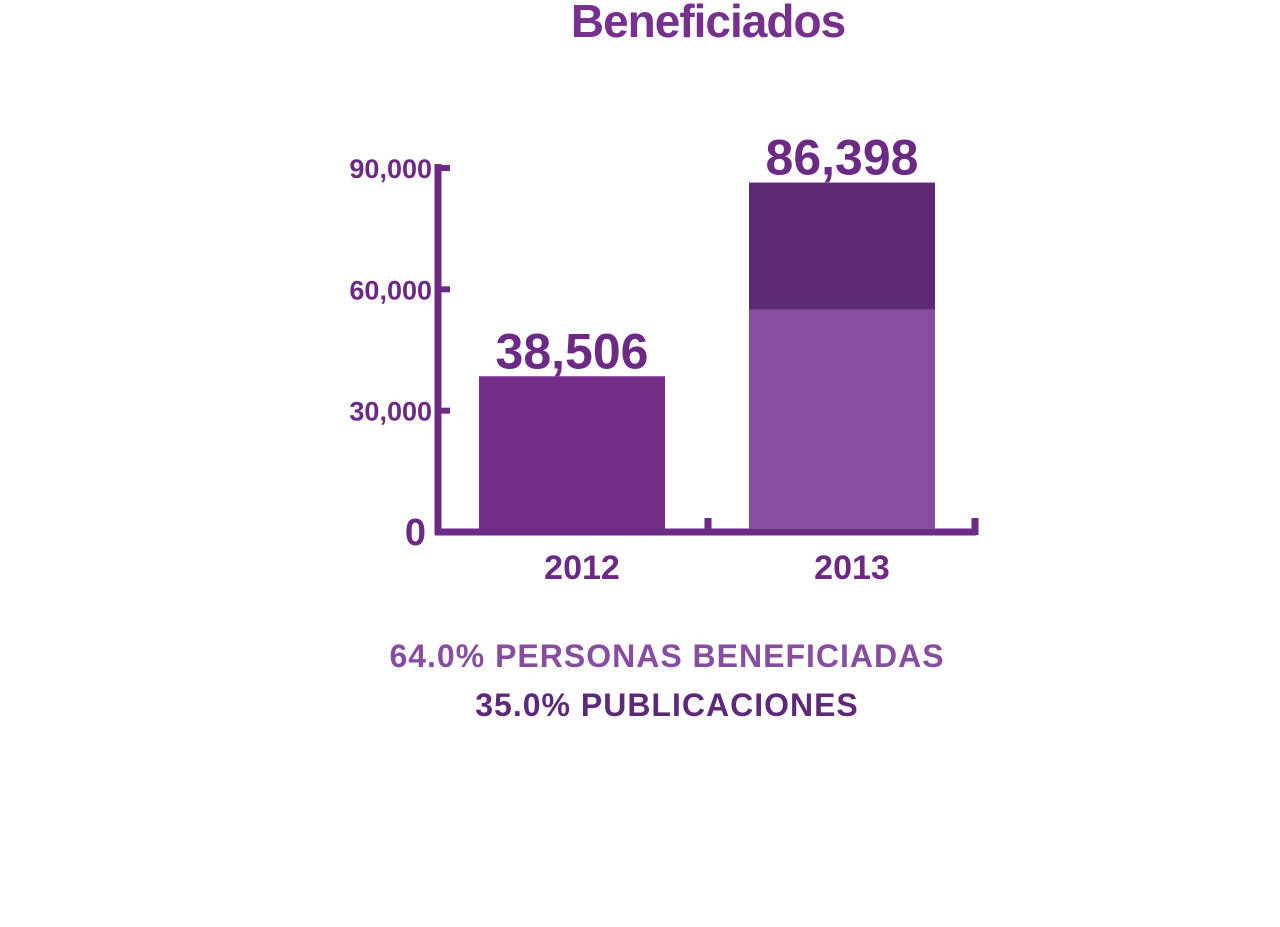 This screenshot has height=927, width=1280. I want to click on chart-bars, so click(707, 355).